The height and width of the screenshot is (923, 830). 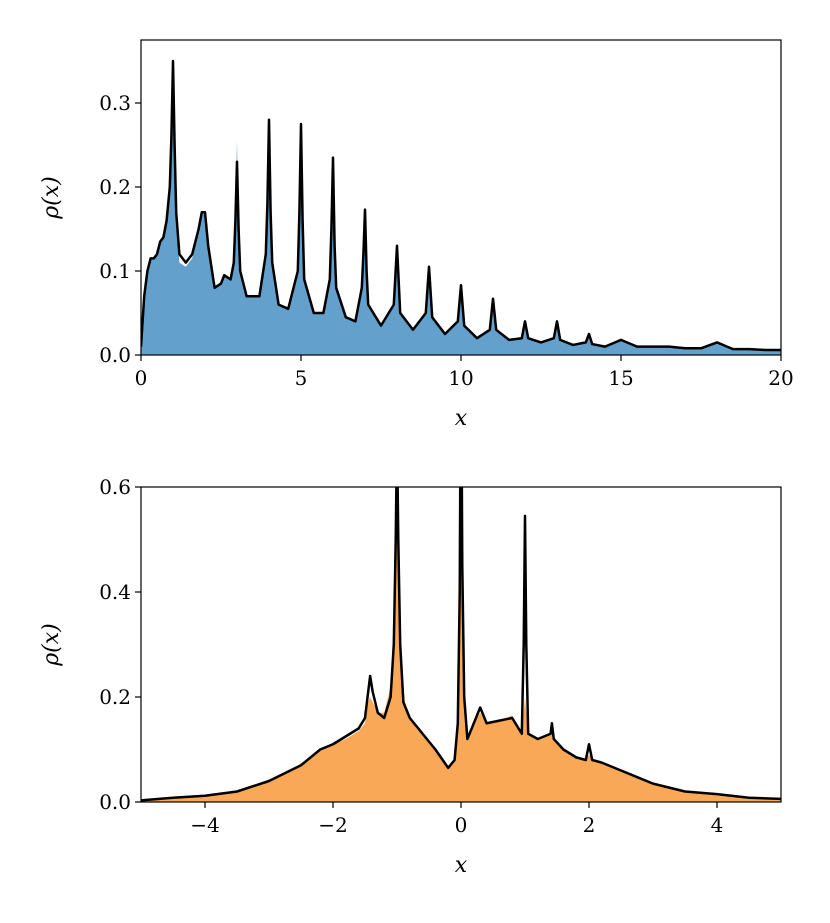 I want to click on x-tick-label: 4, so click(x=717, y=825).